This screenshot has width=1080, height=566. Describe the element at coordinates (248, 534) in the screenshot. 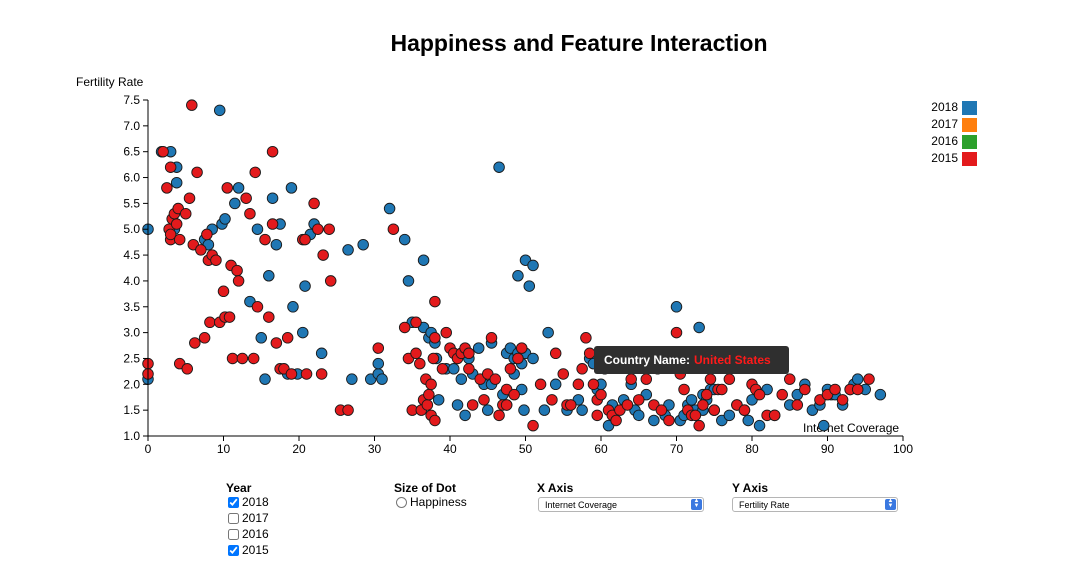

I see `year-checkbox-2016: 2016` at that location.